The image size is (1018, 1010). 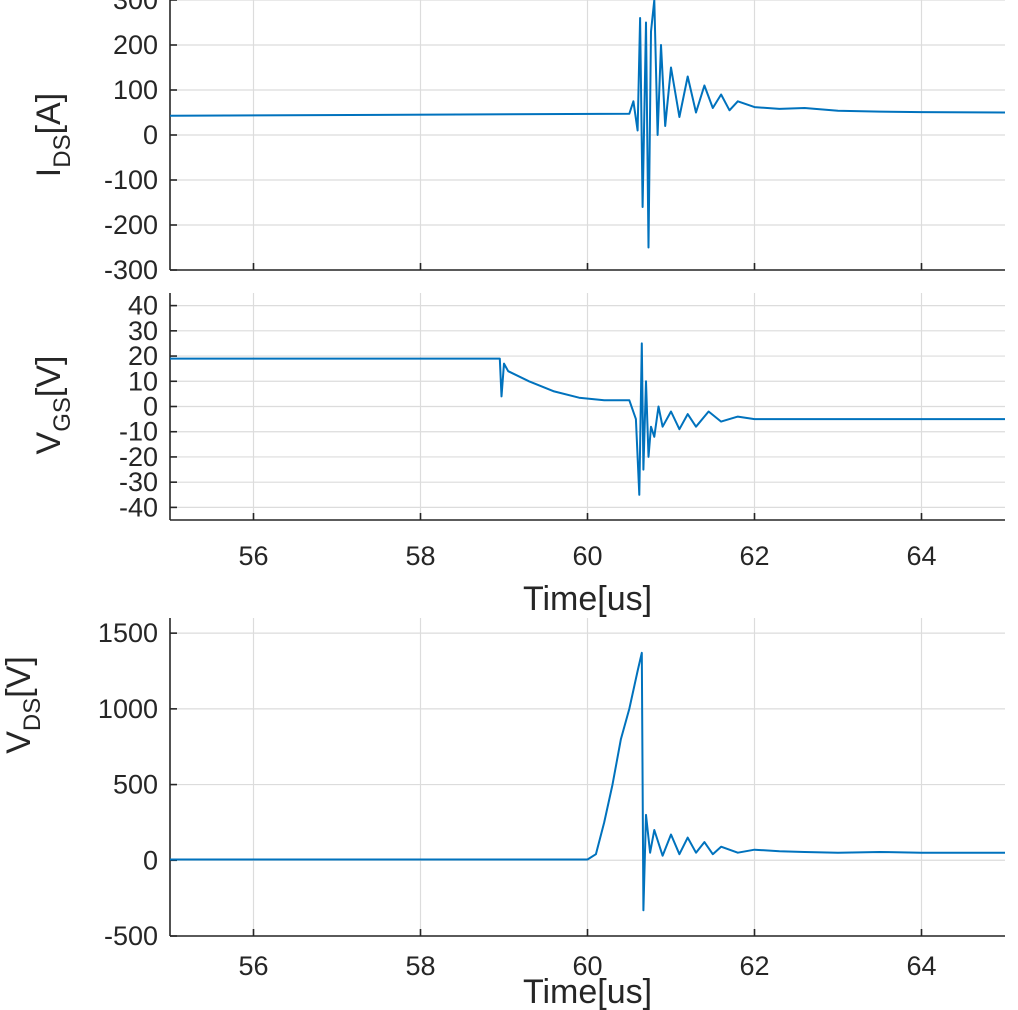 What do you see at coordinates (135, 785) in the screenshot?
I see `y-tick-label: 500` at bounding box center [135, 785].